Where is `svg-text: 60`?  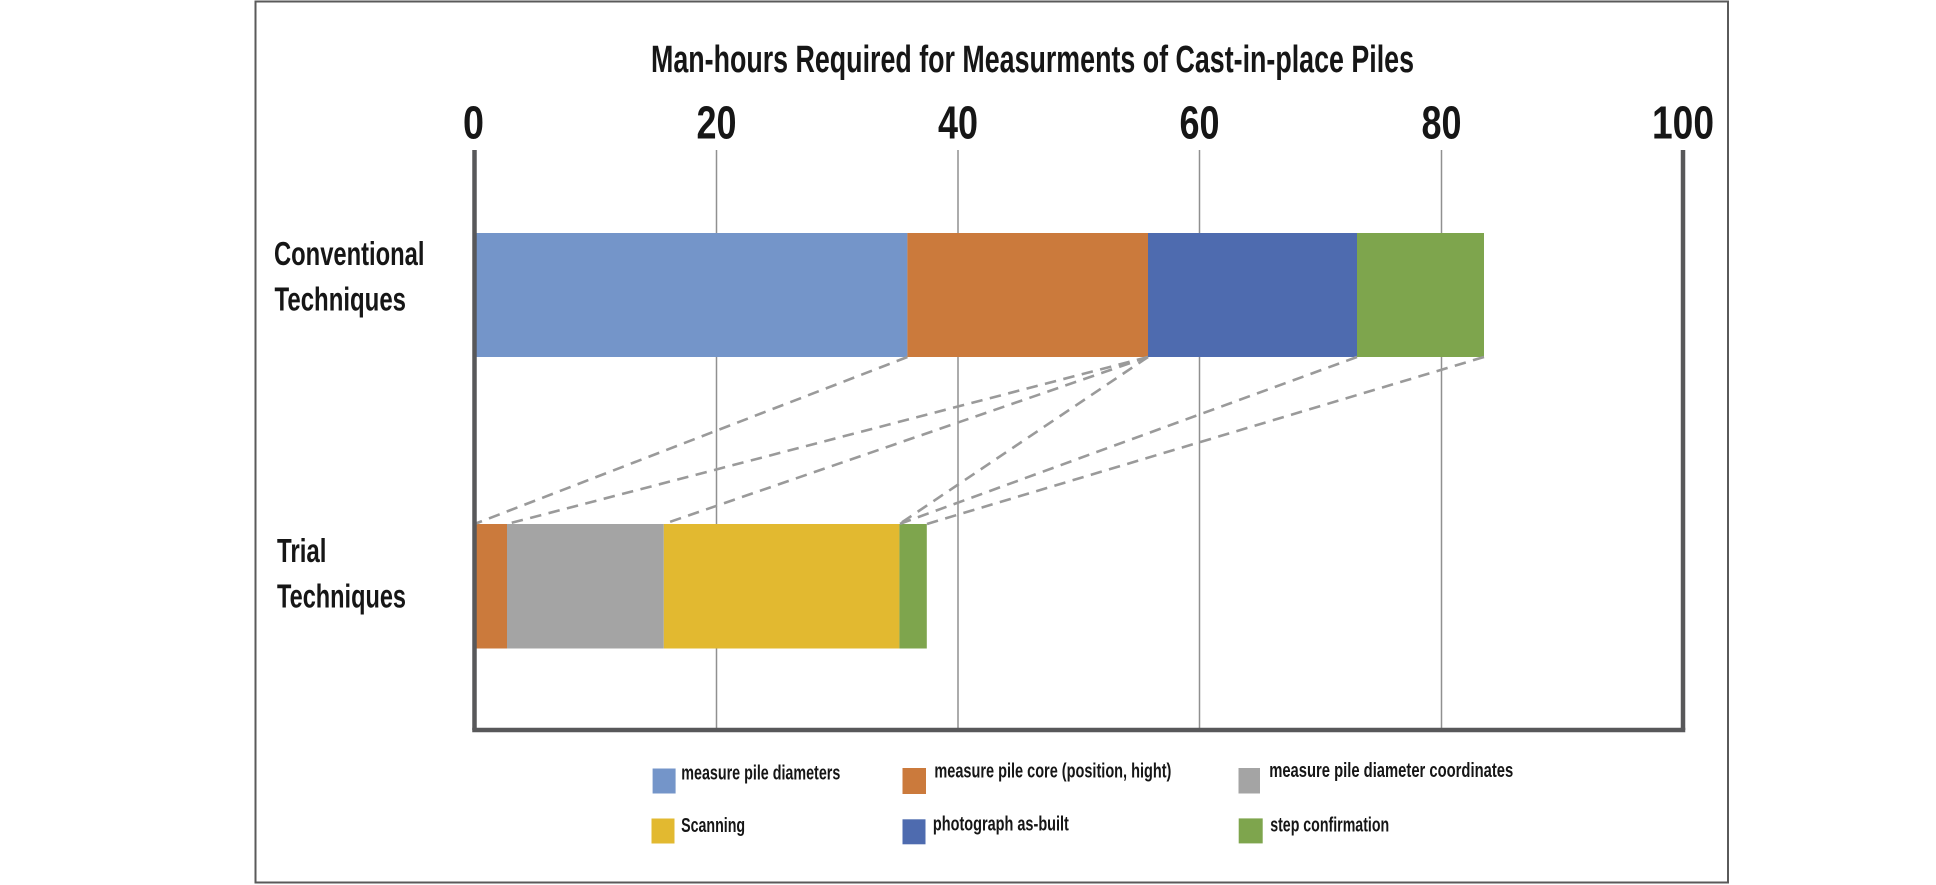
svg-text: 60 is located at coordinates (1200, 123).